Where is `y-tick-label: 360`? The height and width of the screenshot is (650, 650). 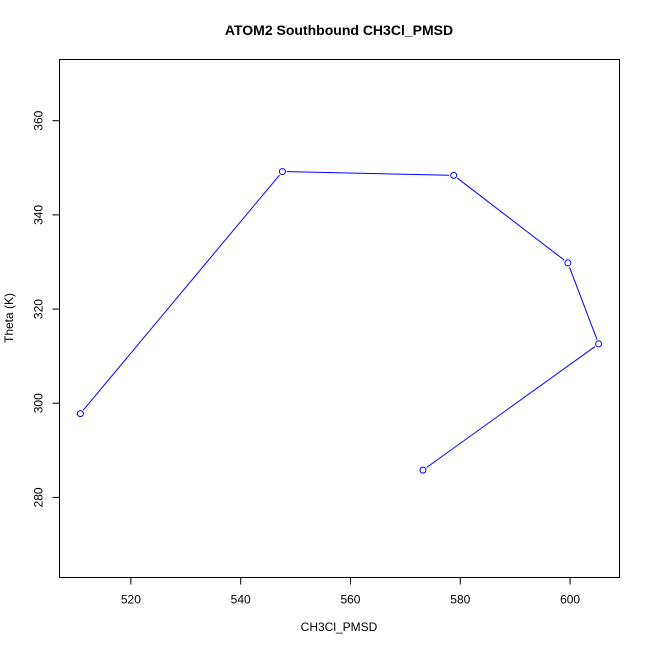 y-tick-label: 360 is located at coordinates (39, 120).